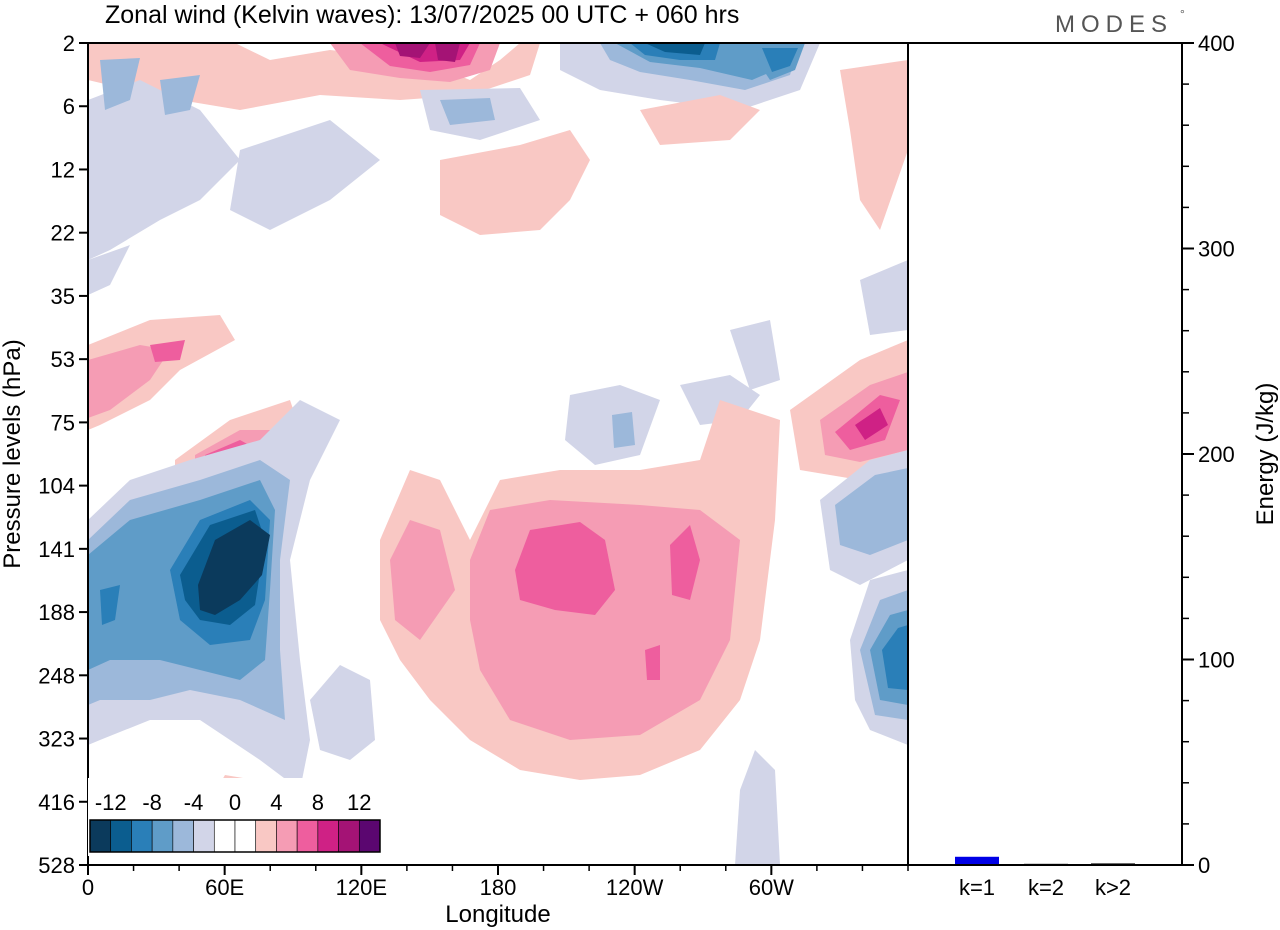  What do you see at coordinates (276, 802) in the screenshot?
I see `colorbar-label: 4` at bounding box center [276, 802].